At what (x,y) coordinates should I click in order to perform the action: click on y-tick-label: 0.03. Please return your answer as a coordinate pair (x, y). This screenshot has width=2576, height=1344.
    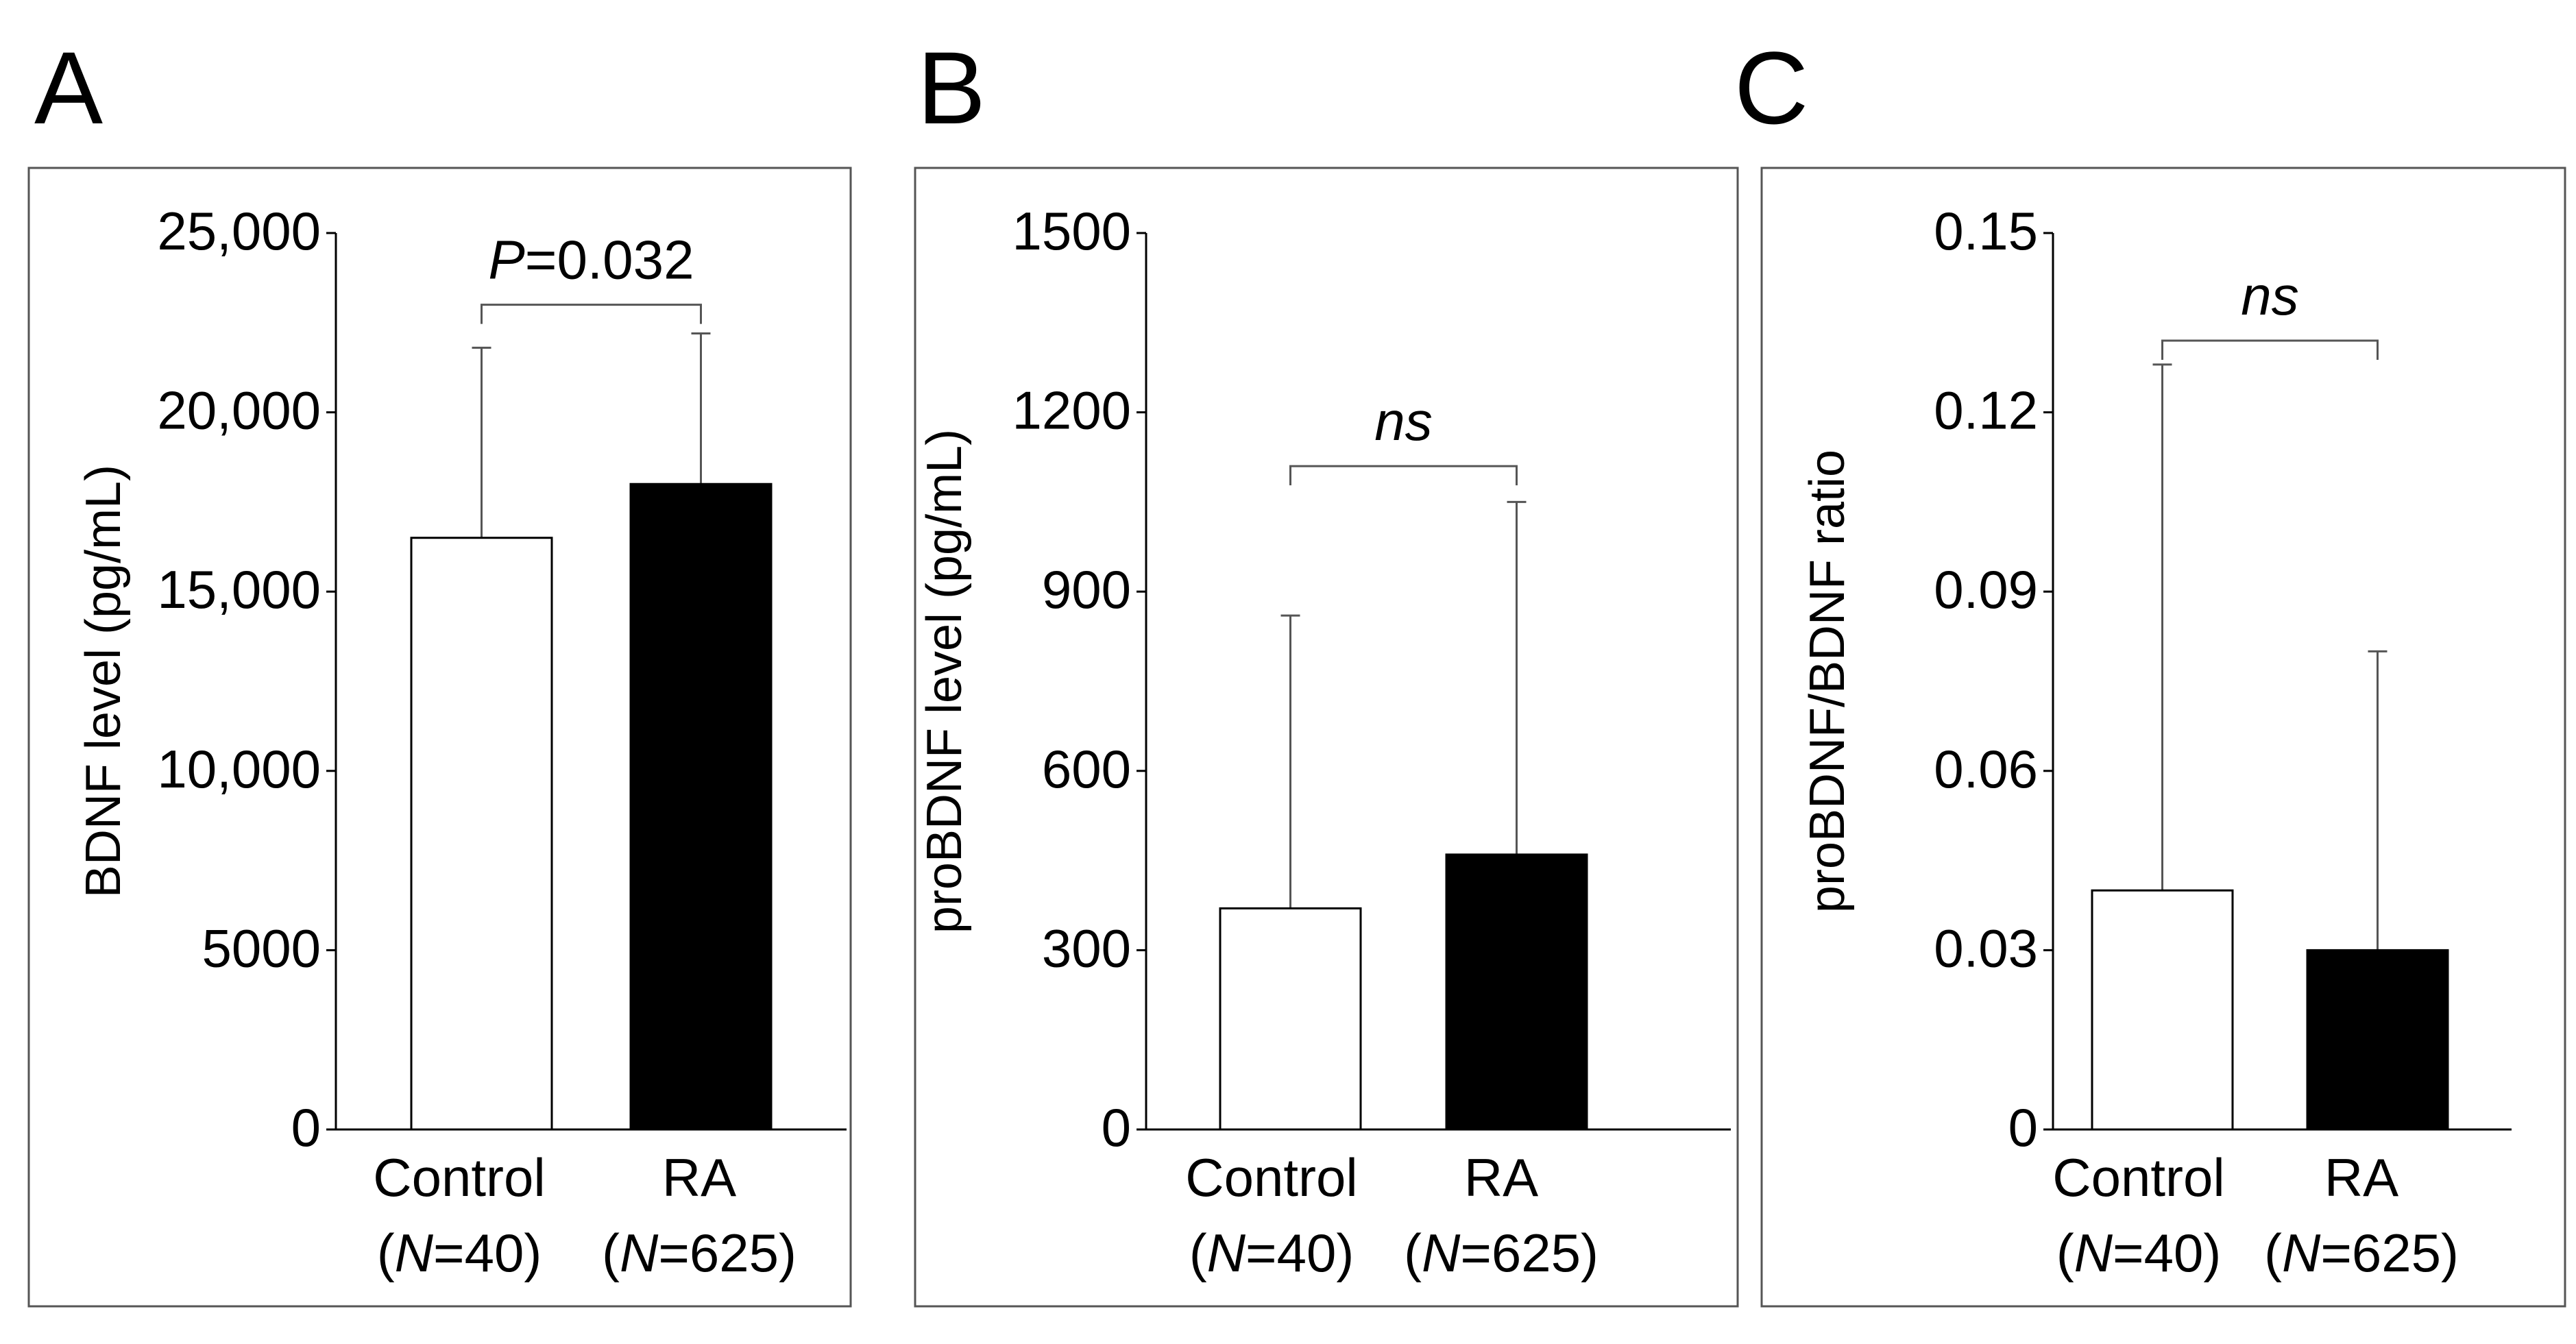
    Looking at the image, I should click on (1986, 948).